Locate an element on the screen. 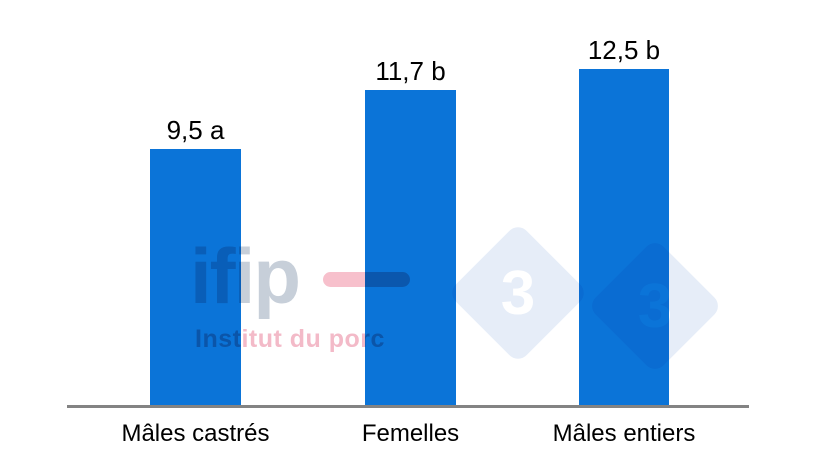  category-label: Femelles is located at coordinates (410, 433).